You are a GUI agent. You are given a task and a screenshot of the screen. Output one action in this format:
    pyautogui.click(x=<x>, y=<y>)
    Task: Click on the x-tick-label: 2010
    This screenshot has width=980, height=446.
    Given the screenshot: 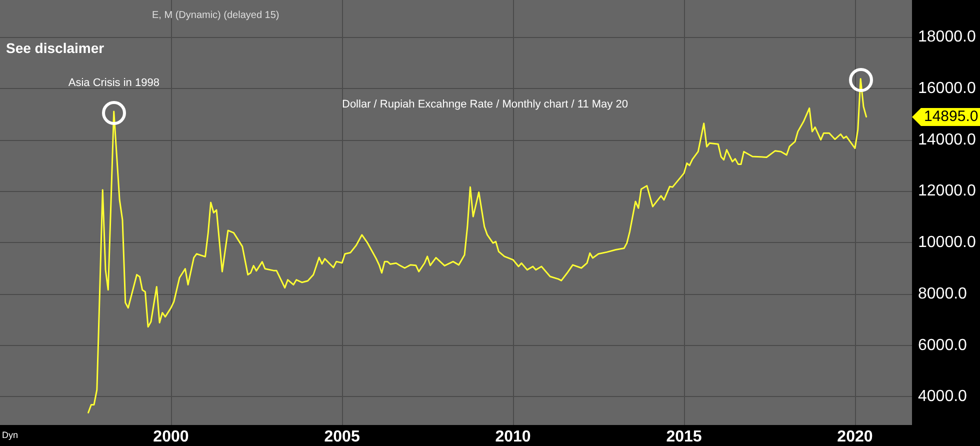 What is the action you would take?
    pyautogui.click(x=513, y=437)
    